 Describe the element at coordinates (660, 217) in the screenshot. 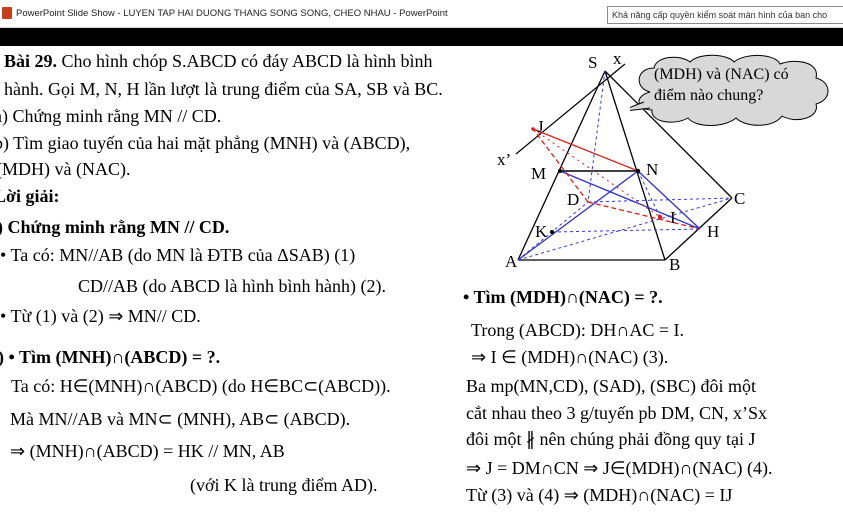

I see `point-I` at that location.